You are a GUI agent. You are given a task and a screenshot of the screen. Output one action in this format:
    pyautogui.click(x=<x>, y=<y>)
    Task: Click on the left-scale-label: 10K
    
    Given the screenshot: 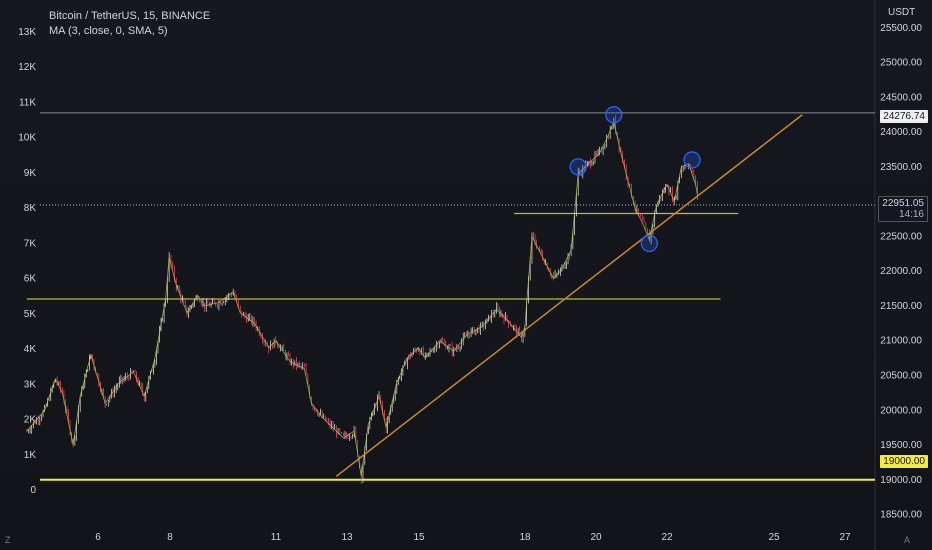 What is the action you would take?
    pyautogui.click(x=27, y=138)
    